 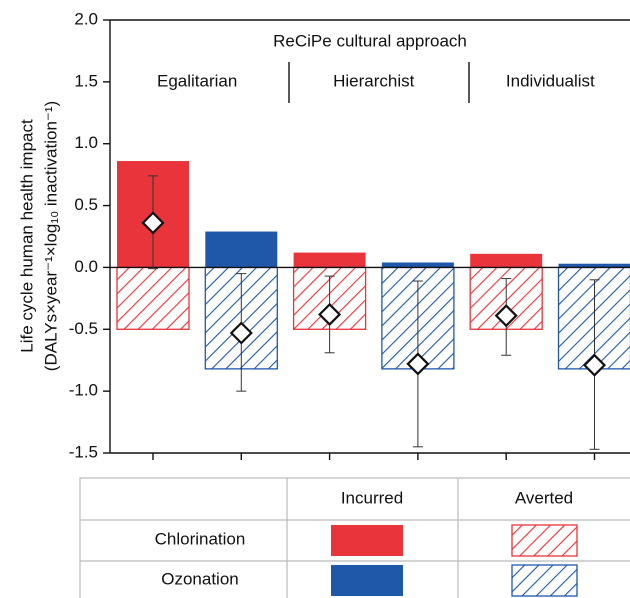 I want to click on y-tick-label: 0.0, so click(x=86, y=266).